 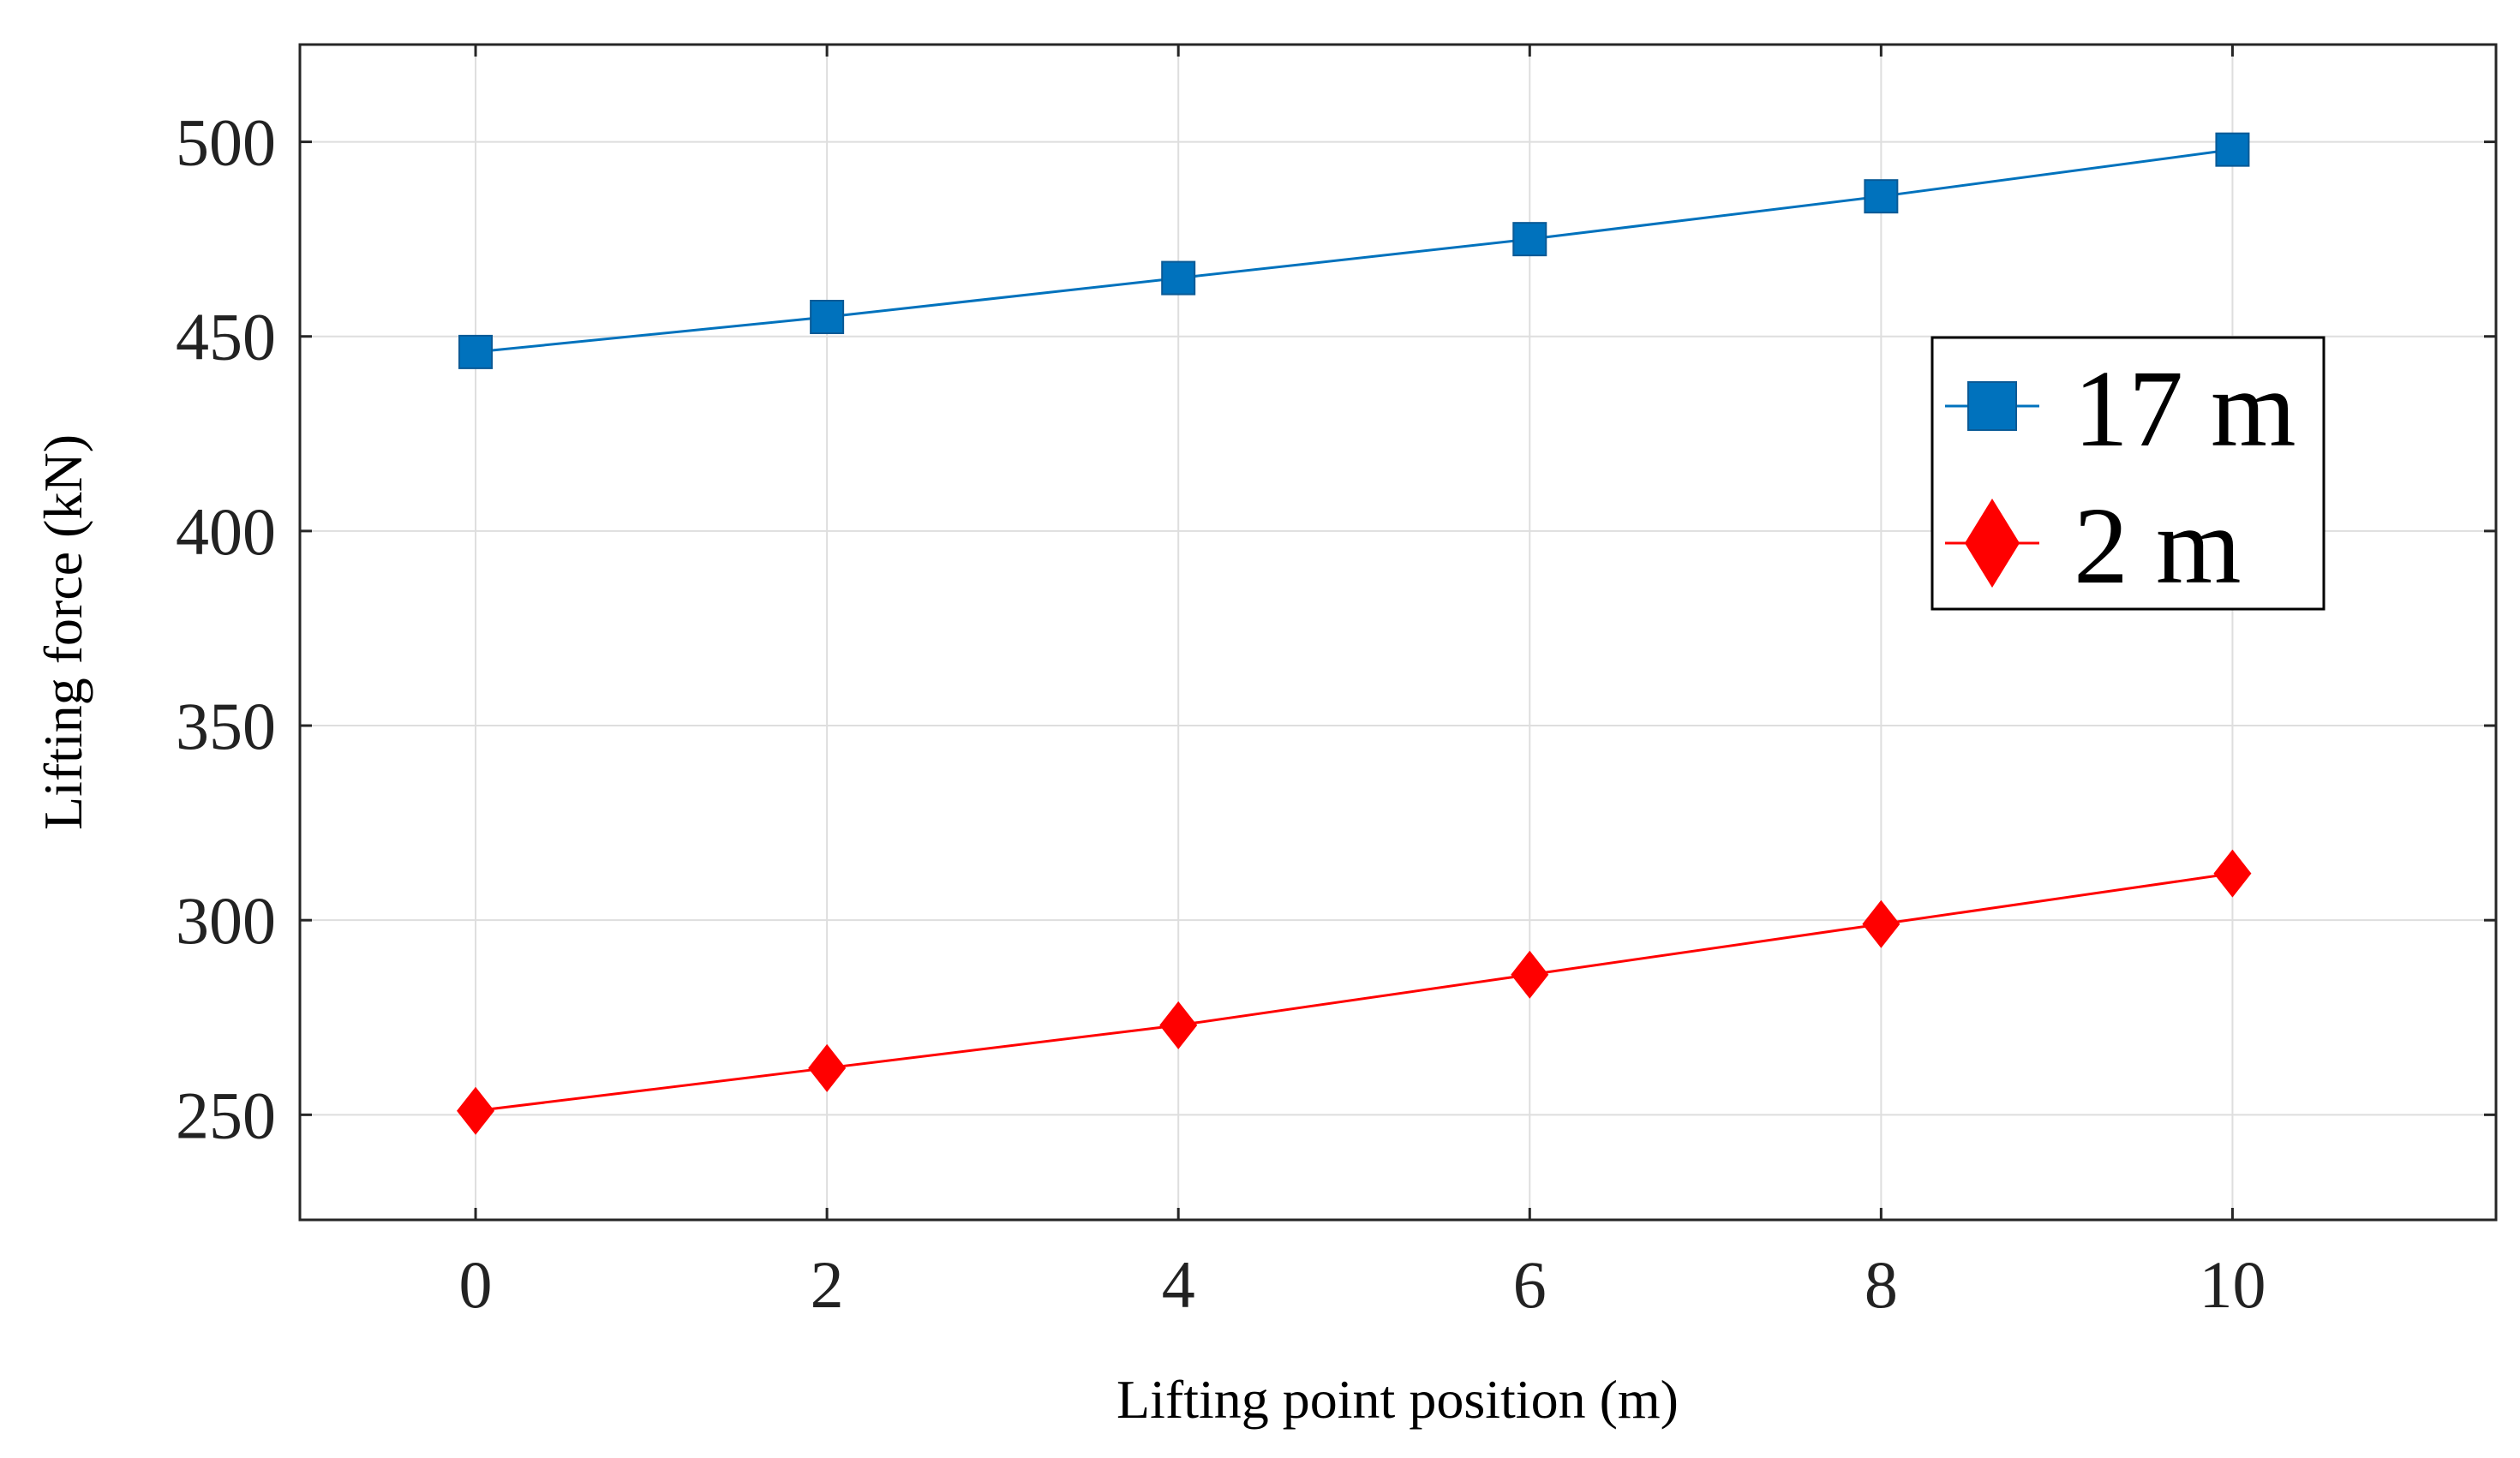 I want to click on x-tick-label: 8, so click(x=1882, y=1285).